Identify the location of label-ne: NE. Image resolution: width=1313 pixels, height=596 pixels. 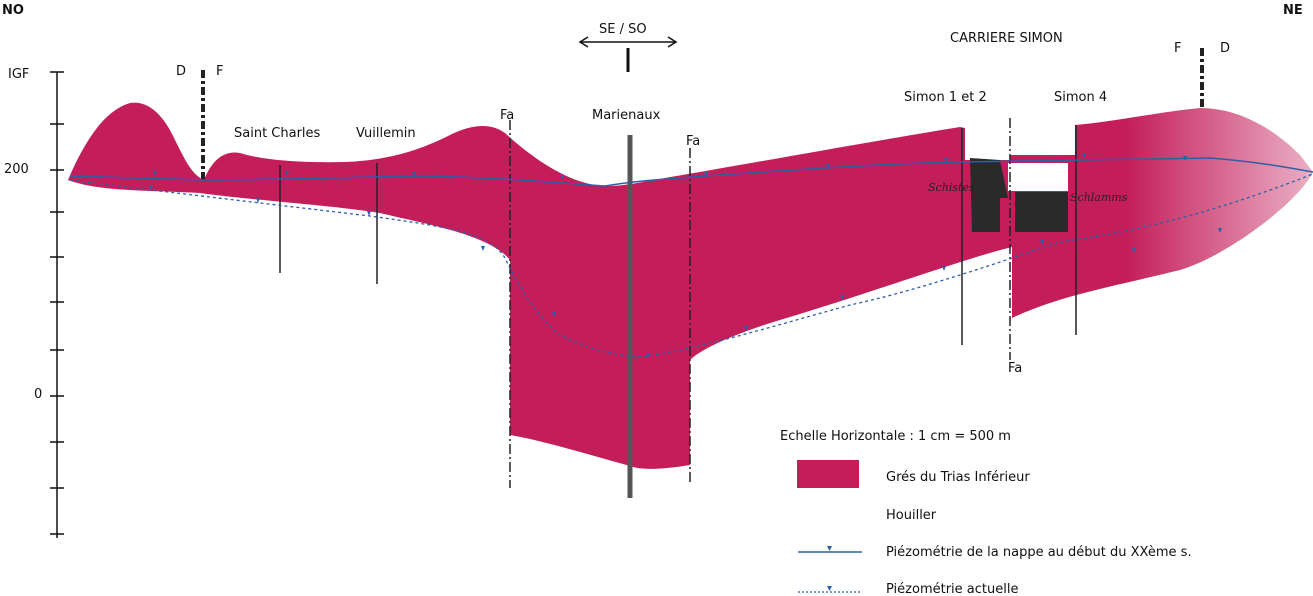
(1293, 10).